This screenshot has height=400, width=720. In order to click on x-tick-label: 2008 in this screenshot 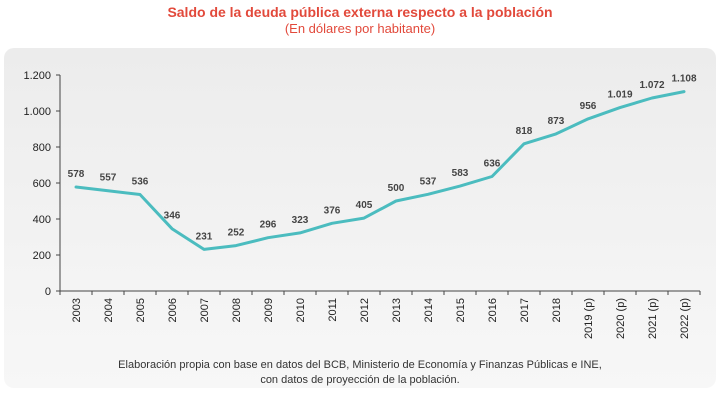, I will do `click(237, 310)`.